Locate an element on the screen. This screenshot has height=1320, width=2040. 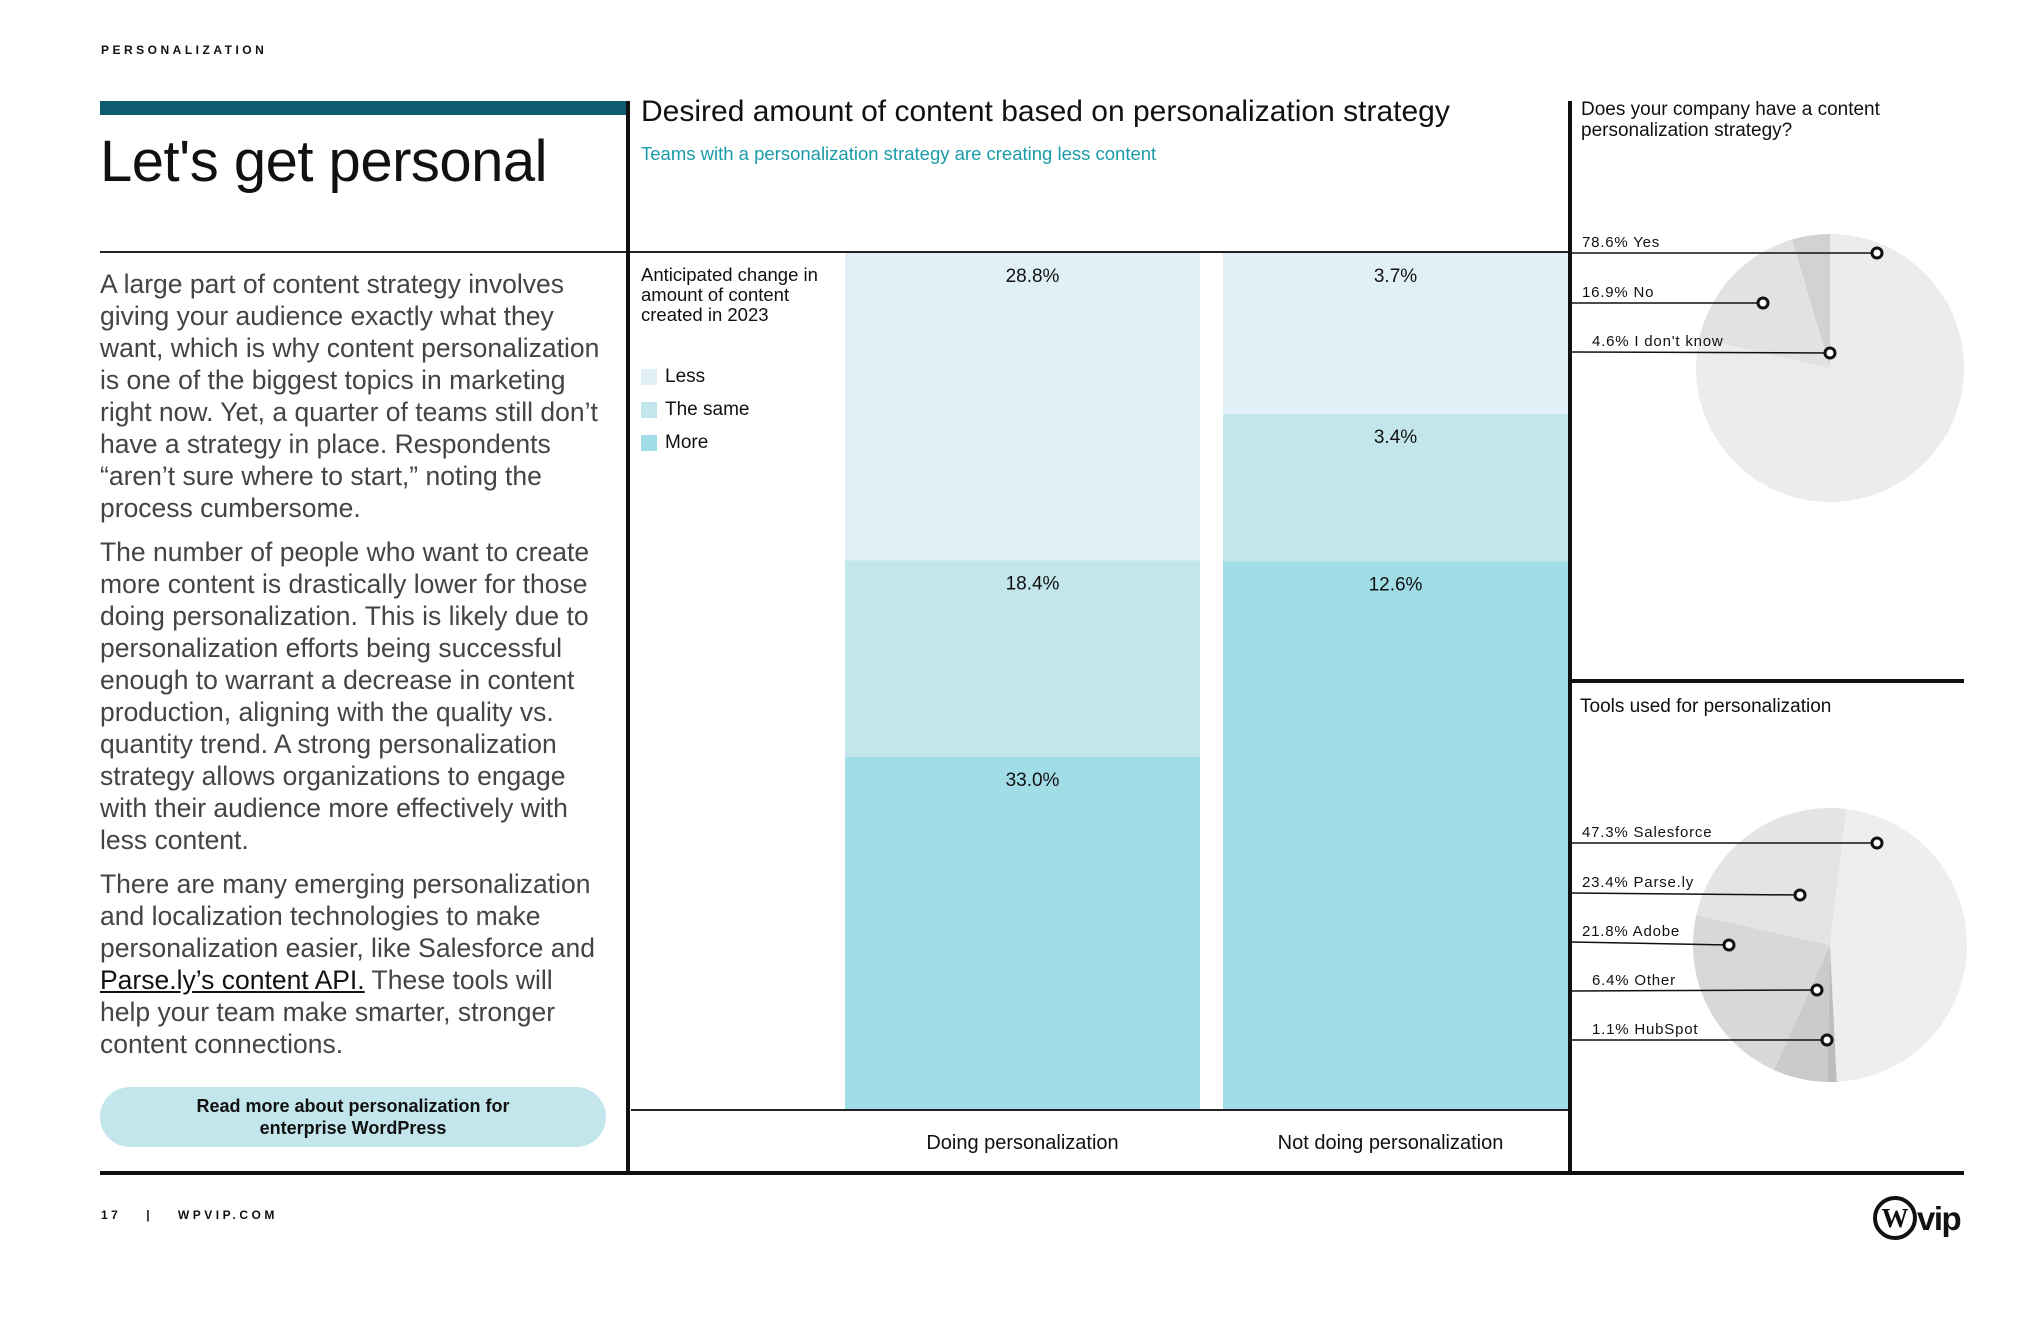
legend-item-same: The same is located at coordinates (695, 410).